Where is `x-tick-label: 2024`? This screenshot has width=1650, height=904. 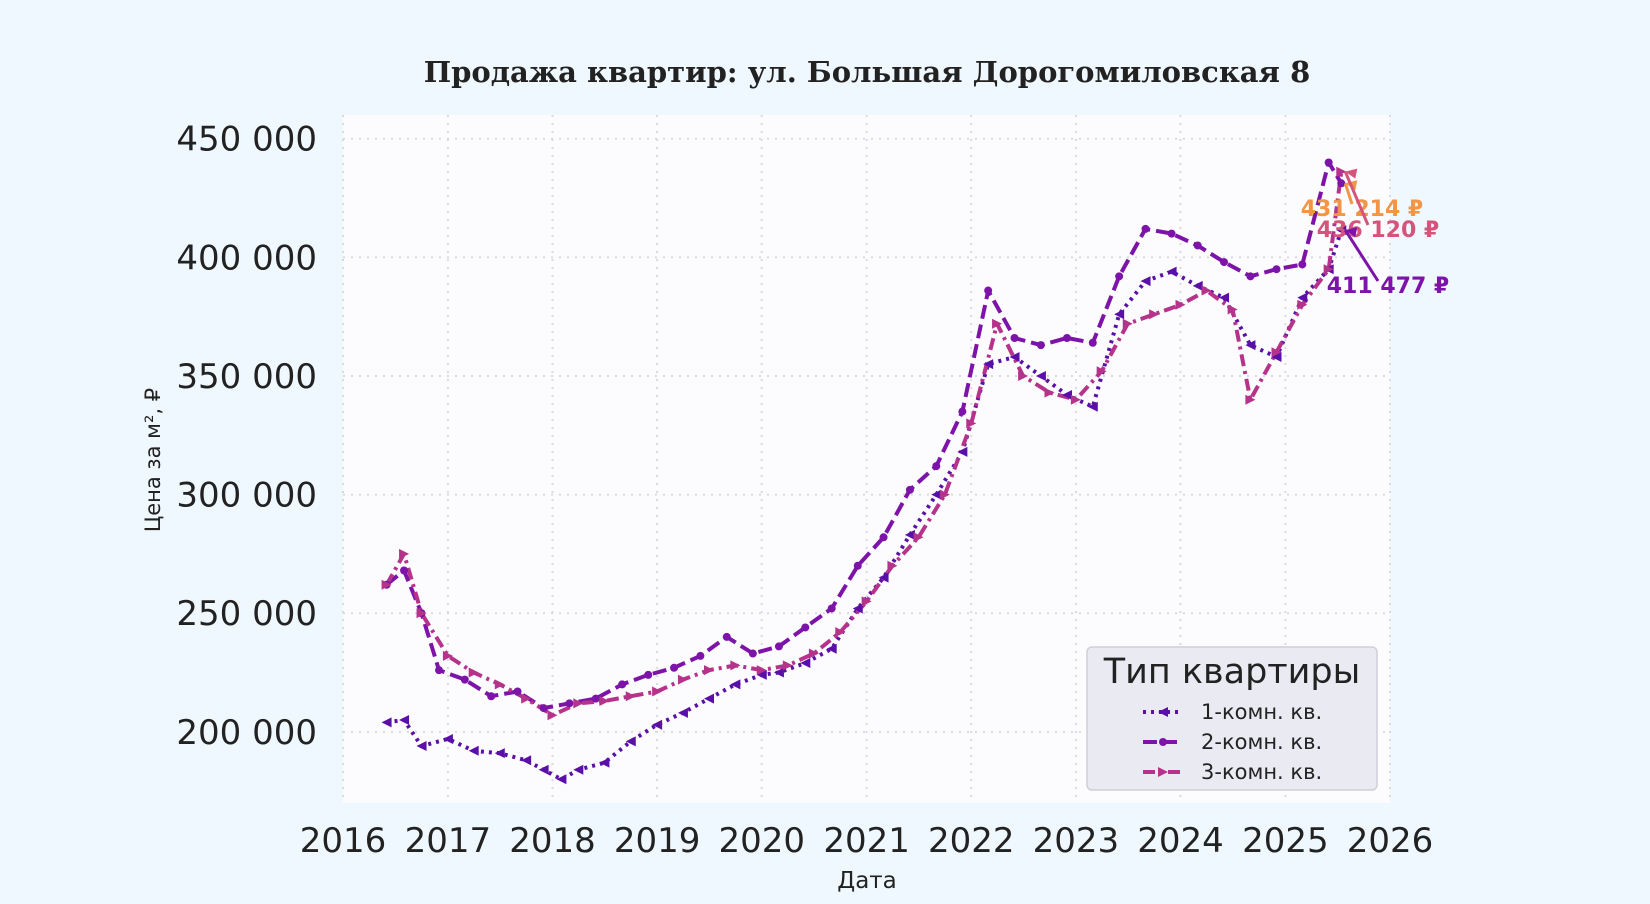 x-tick-label: 2024 is located at coordinates (1180, 841).